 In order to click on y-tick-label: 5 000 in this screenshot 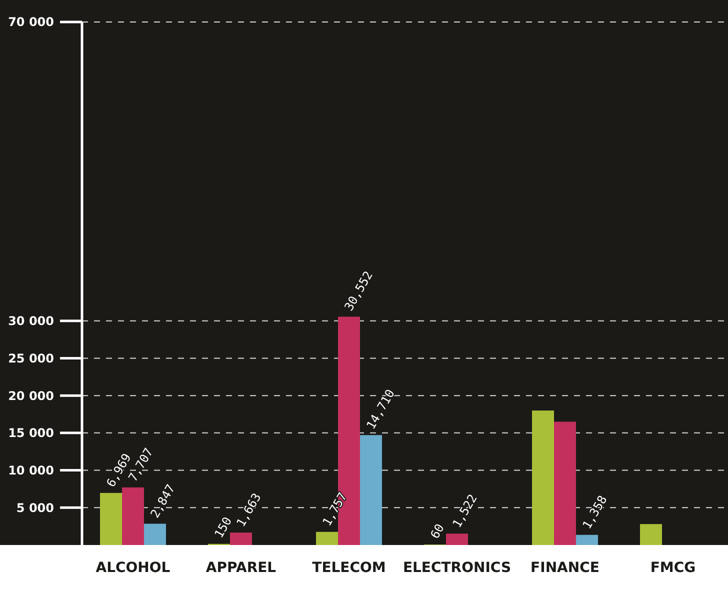, I will do `click(35, 507)`.